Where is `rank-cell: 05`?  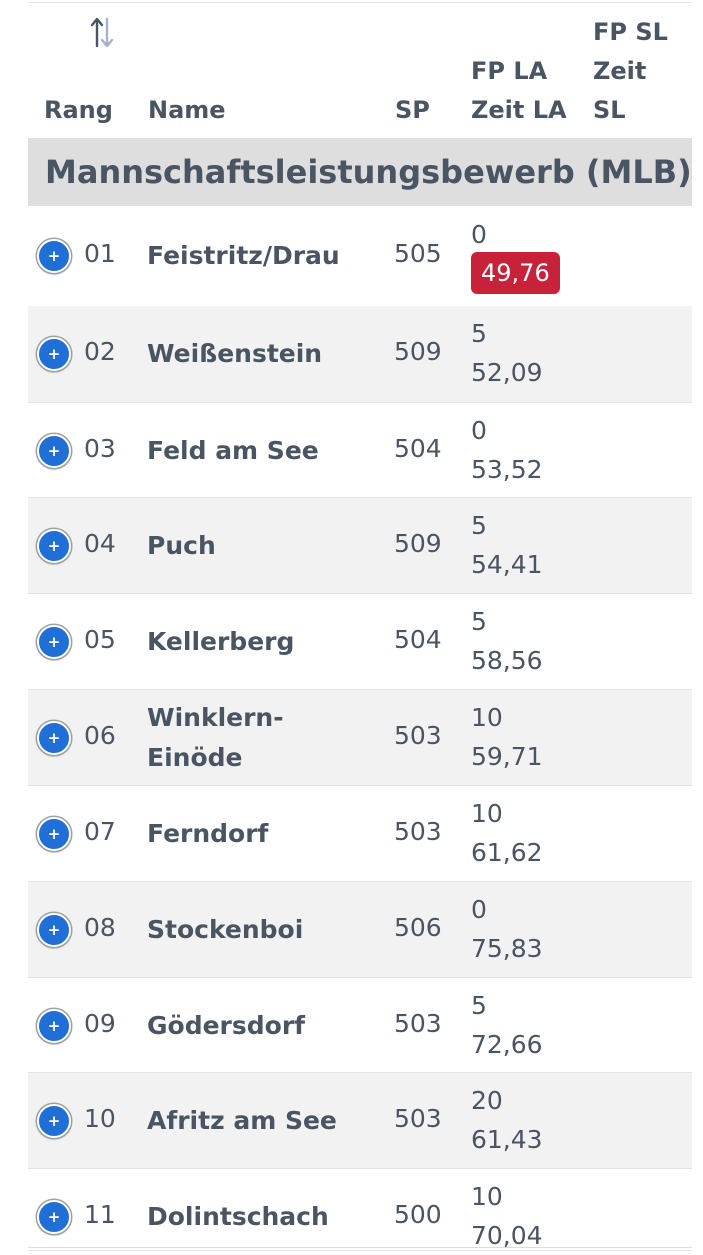
rank-cell: 05 is located at coordinates (100, 639).